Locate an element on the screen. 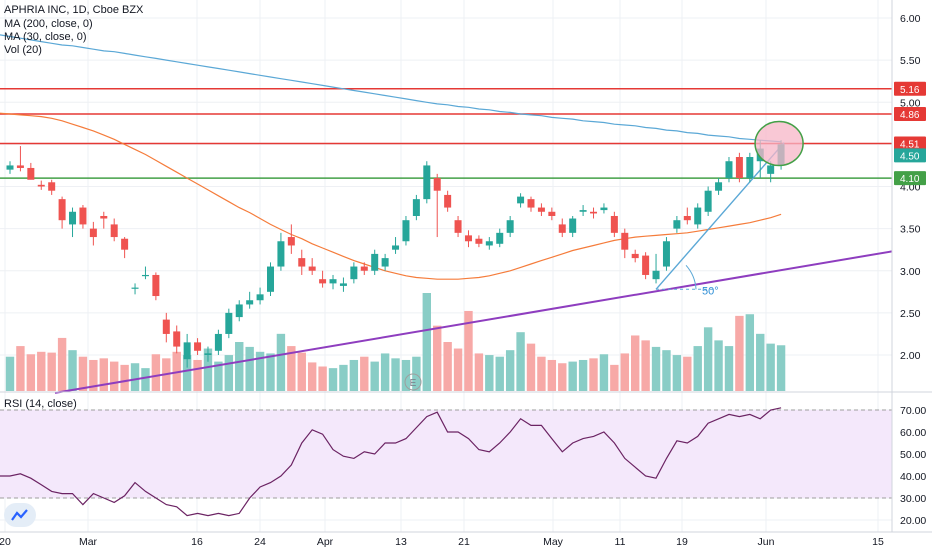 The image size is (932, 555). last-price-tag-bg is located at coordinates (910, 155).